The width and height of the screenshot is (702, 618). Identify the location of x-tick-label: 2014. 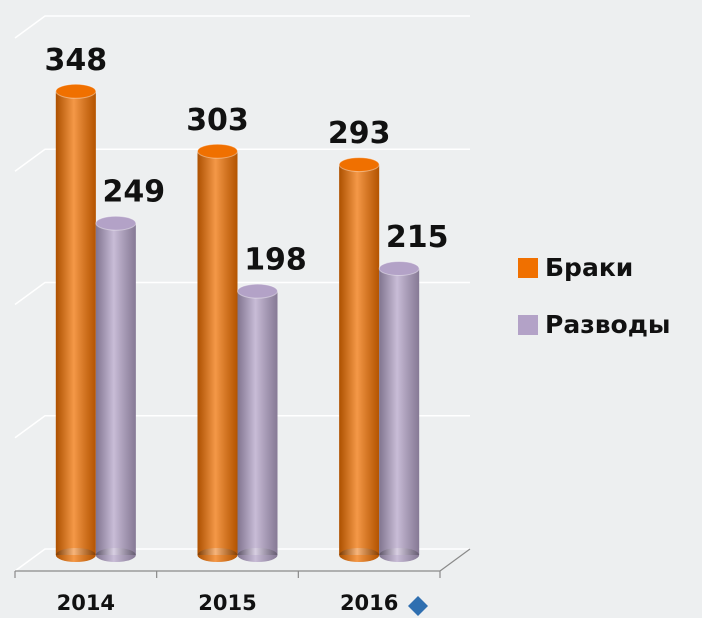
(86, 603).